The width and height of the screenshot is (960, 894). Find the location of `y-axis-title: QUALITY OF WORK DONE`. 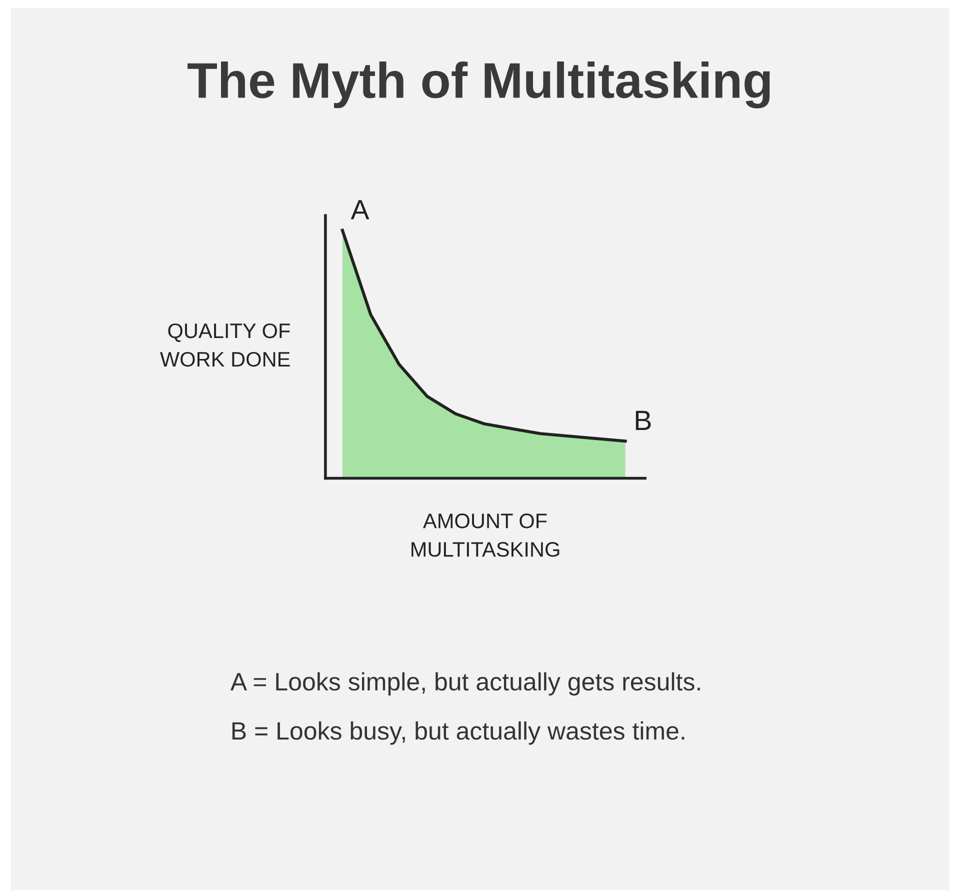

y-axis-title: QUALITY OF WORK DONE is located at coordinates (225, 345).